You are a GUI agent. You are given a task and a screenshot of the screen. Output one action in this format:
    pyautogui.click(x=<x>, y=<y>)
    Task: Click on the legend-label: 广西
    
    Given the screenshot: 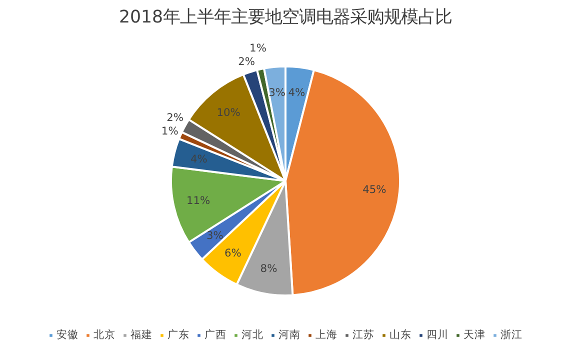 What is the action you would take?
    pyautogui.click(x=215, y=335)
    